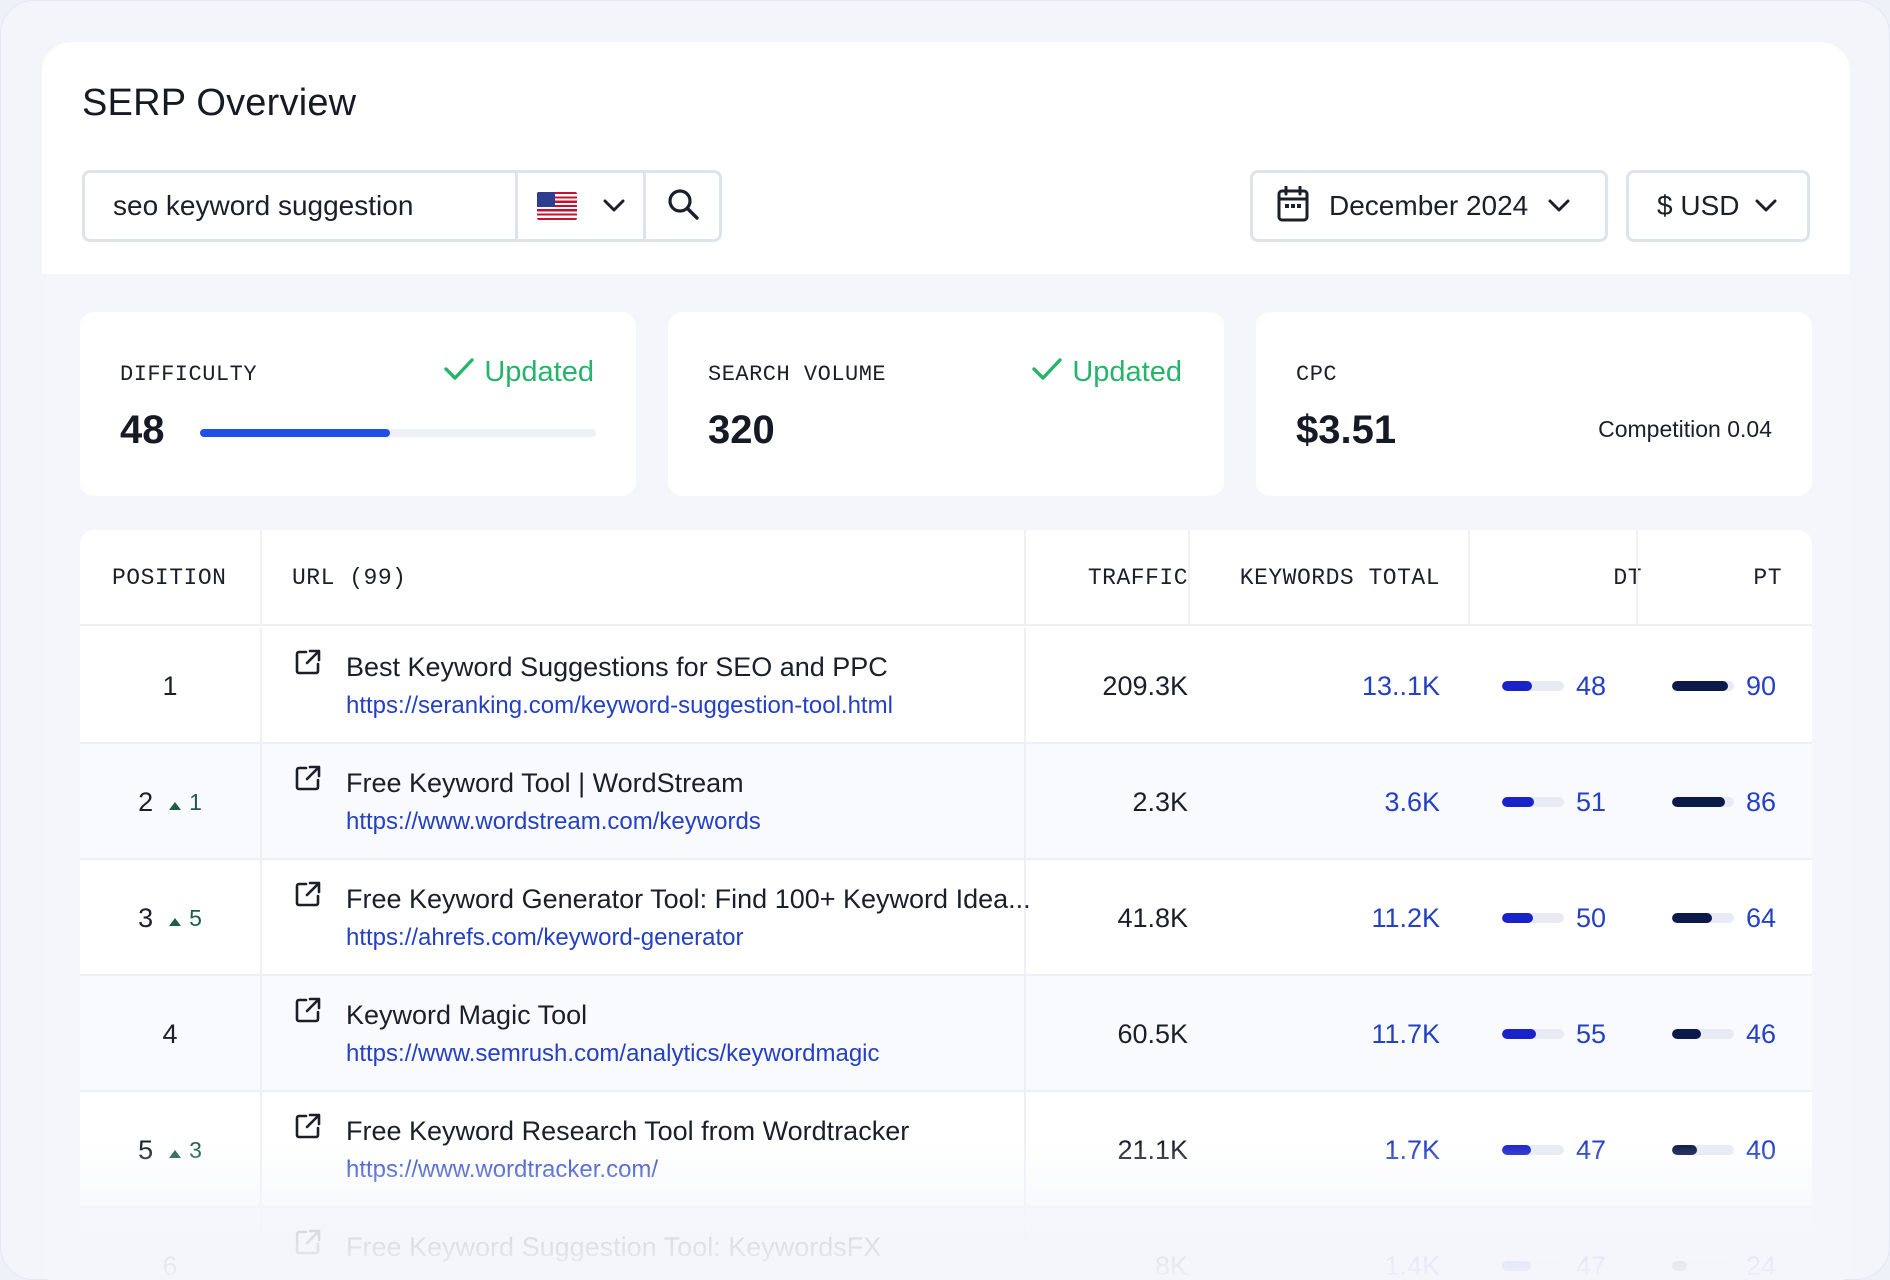 The image size is (1890, 1280). Describe the element at coordinates (1412, 801) in the screenshot. I see `keywords-total-link: 3.6K` at that location.